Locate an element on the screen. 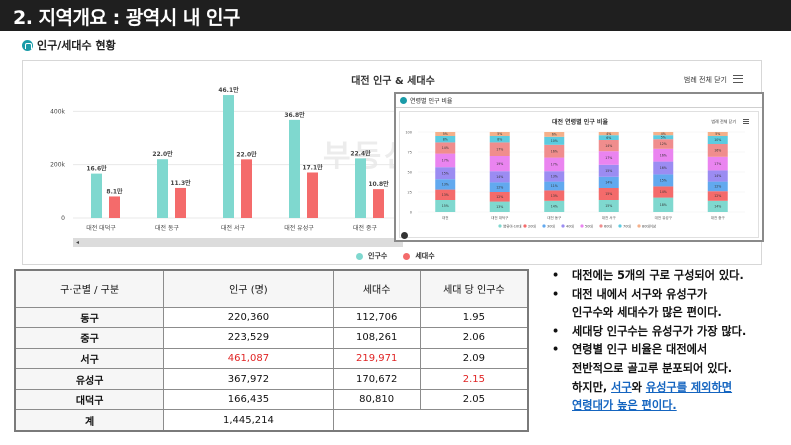  district-name: 대덕구 is located at coordinates (89, 399).